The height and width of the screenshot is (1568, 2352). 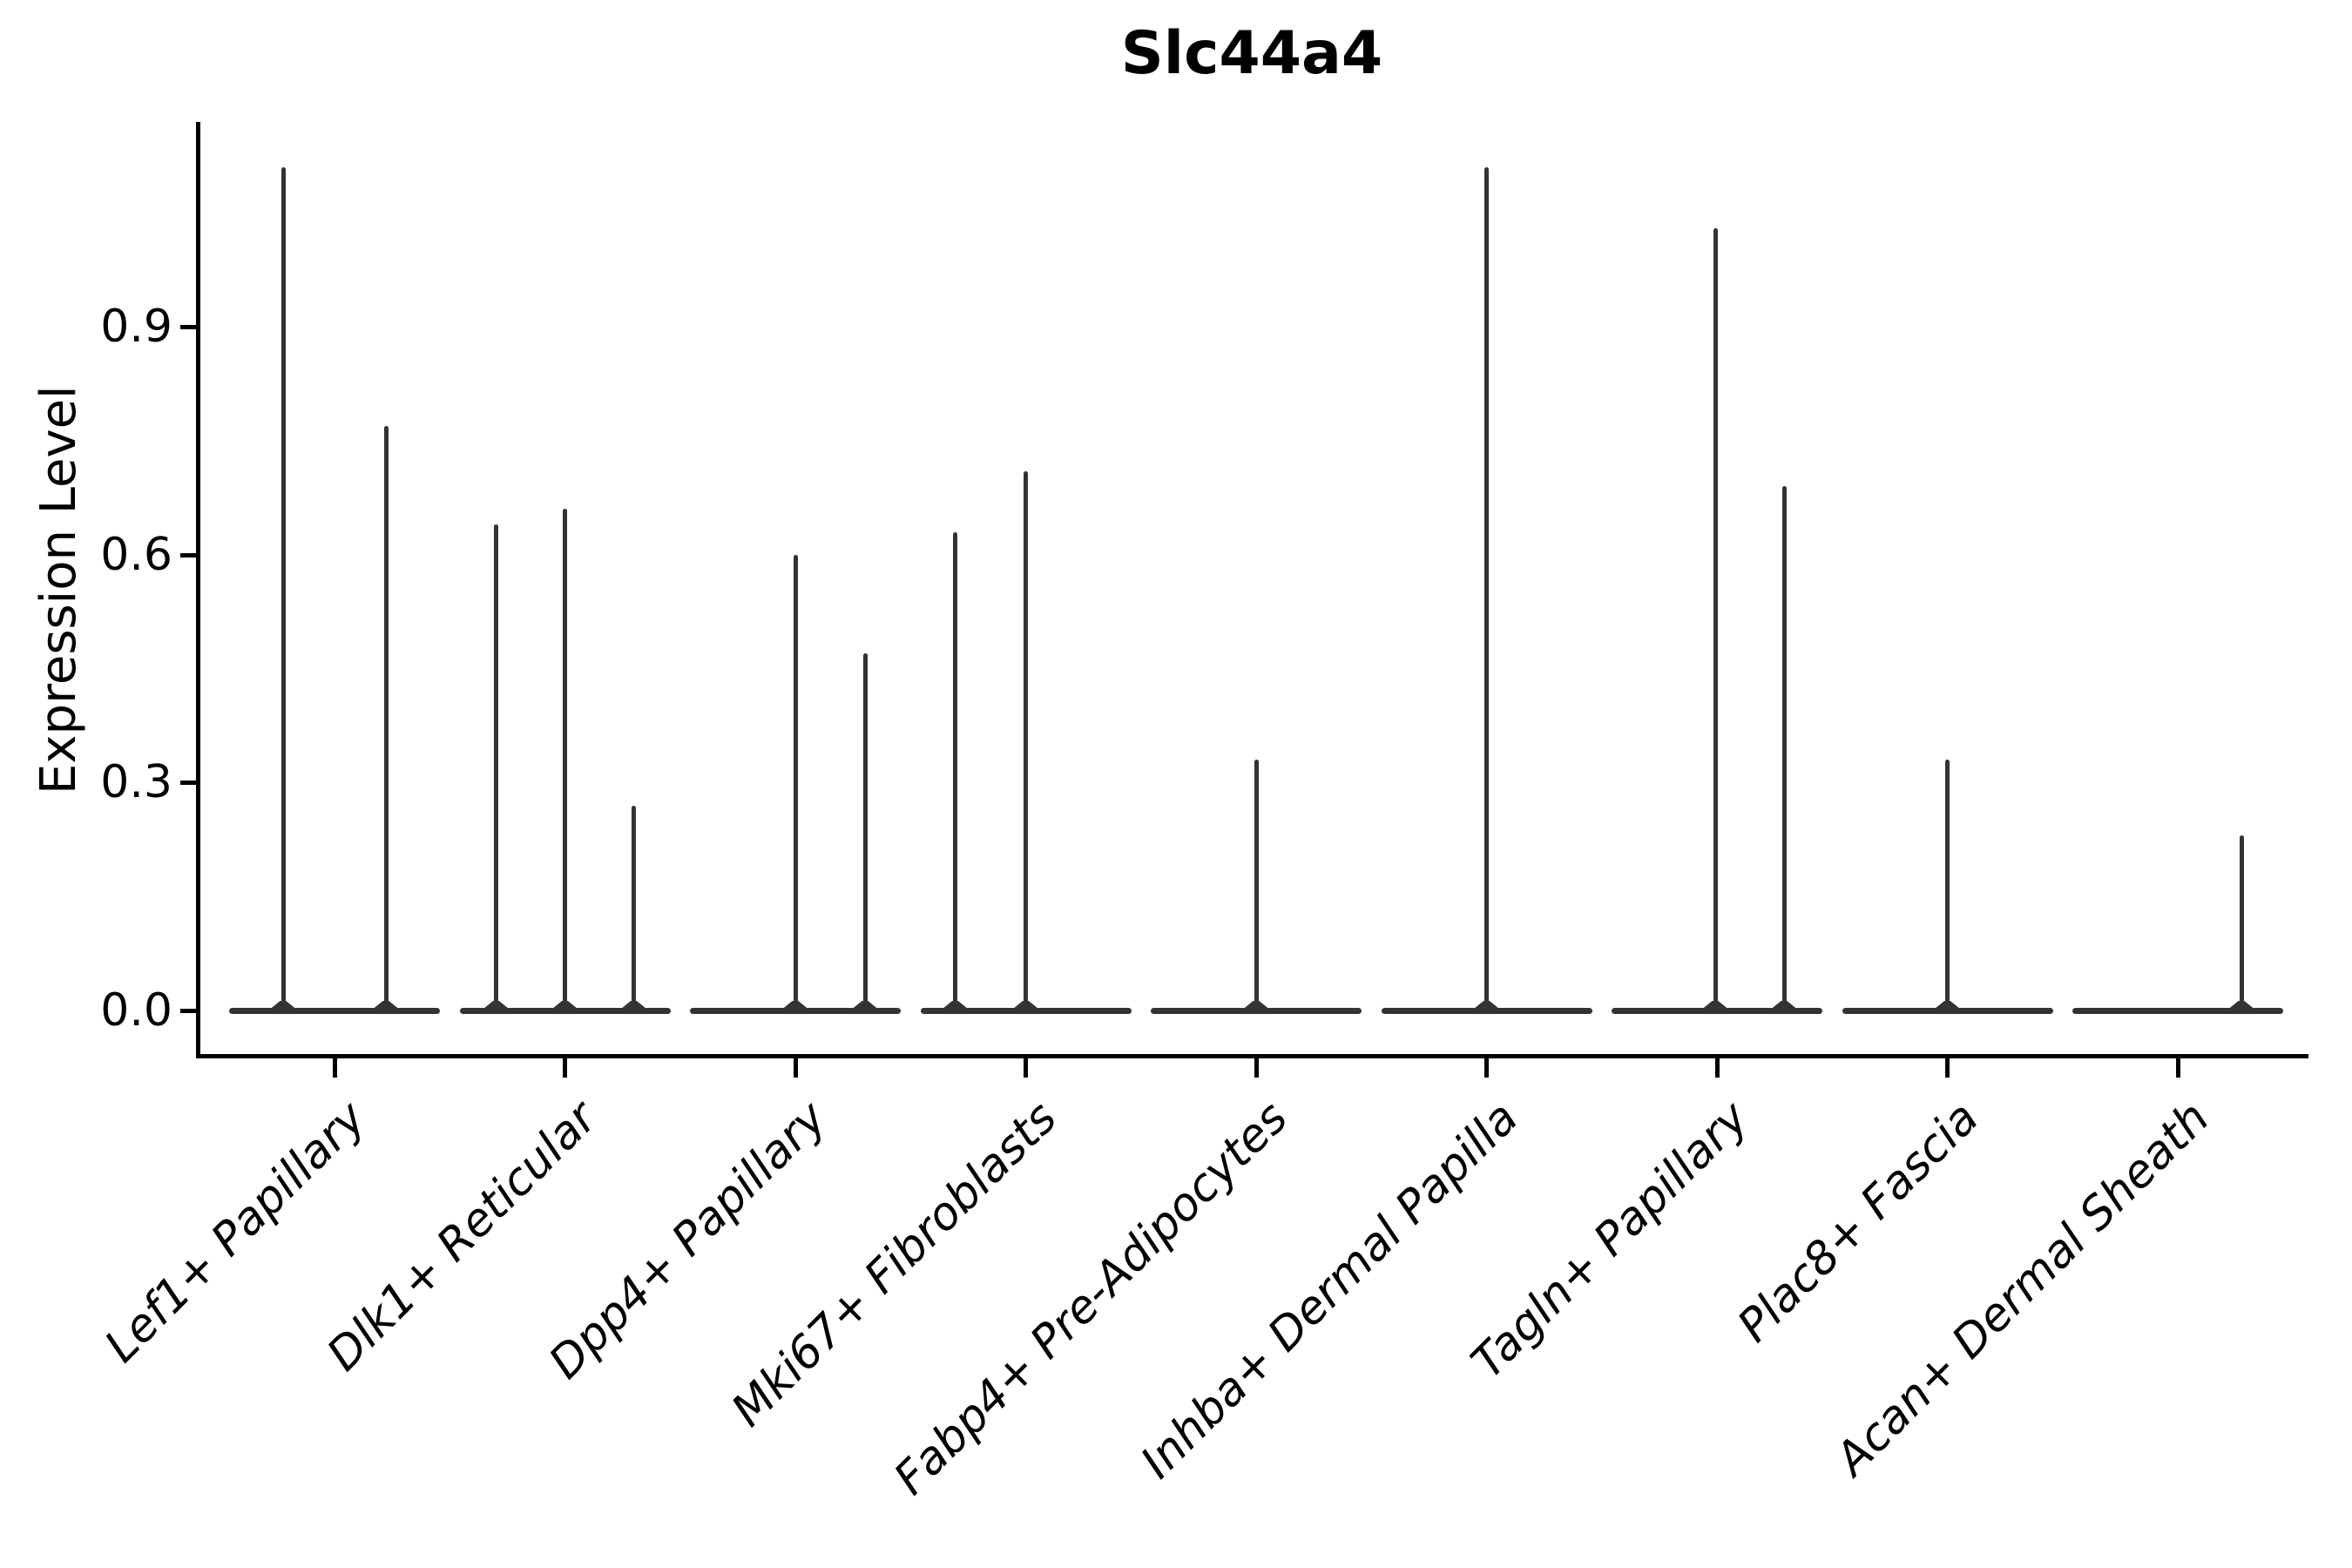 What do you see at coordinates (1251, 53) in the screenshot?
I see `chart-title: Slc44a4` at bounding box center [1251, 53].